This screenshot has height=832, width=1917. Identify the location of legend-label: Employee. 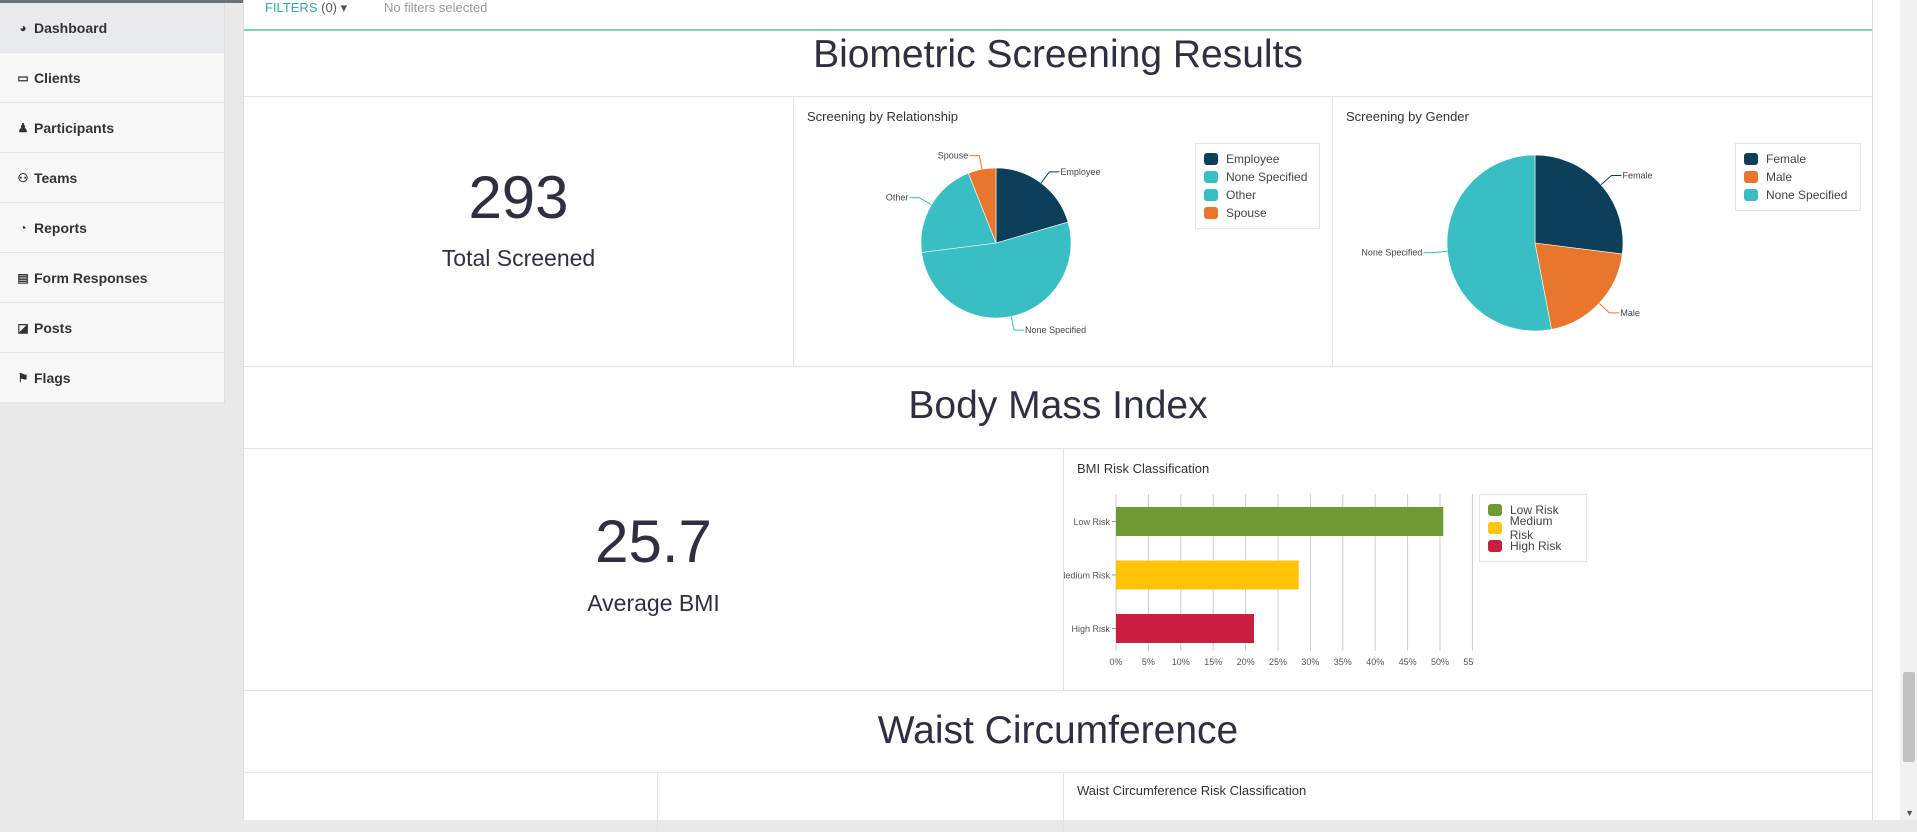
(1253, 159).